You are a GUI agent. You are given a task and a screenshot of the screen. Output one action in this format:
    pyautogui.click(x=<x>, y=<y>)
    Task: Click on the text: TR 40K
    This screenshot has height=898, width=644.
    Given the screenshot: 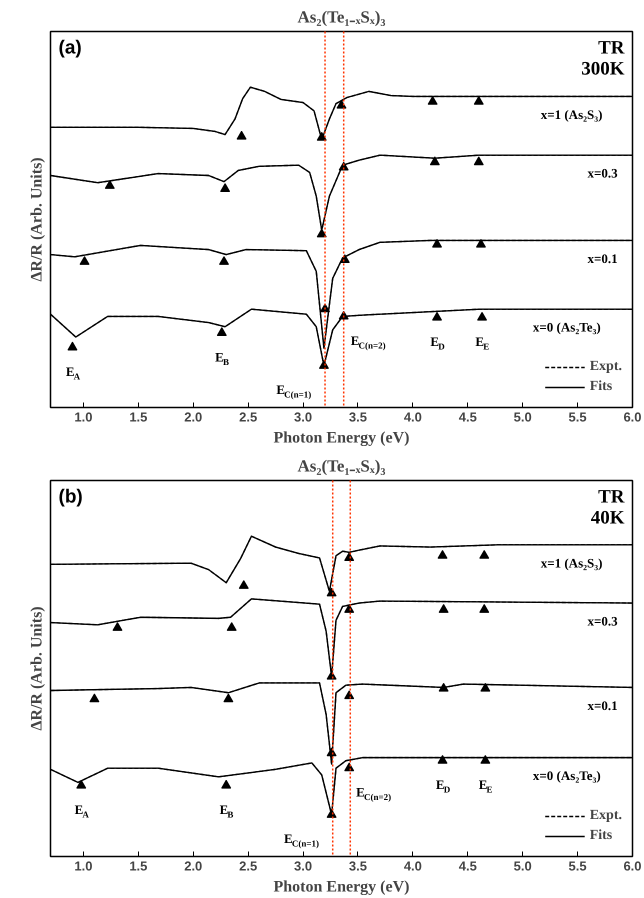 What is the action you would take?
    pyautogui.click(x=607, y=507)
    